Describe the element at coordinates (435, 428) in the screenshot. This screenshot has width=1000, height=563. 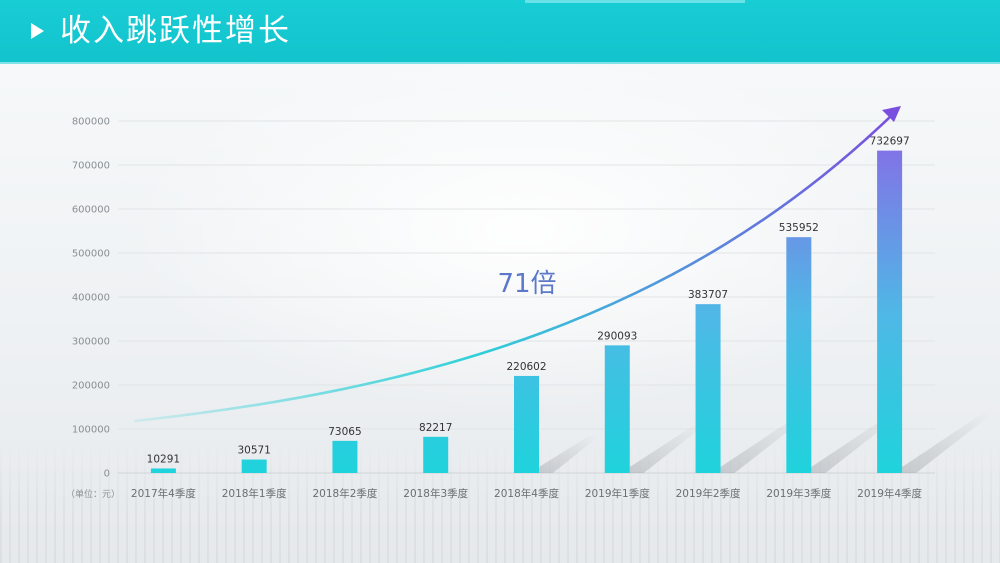
I see `data-label: 82217` at that location.